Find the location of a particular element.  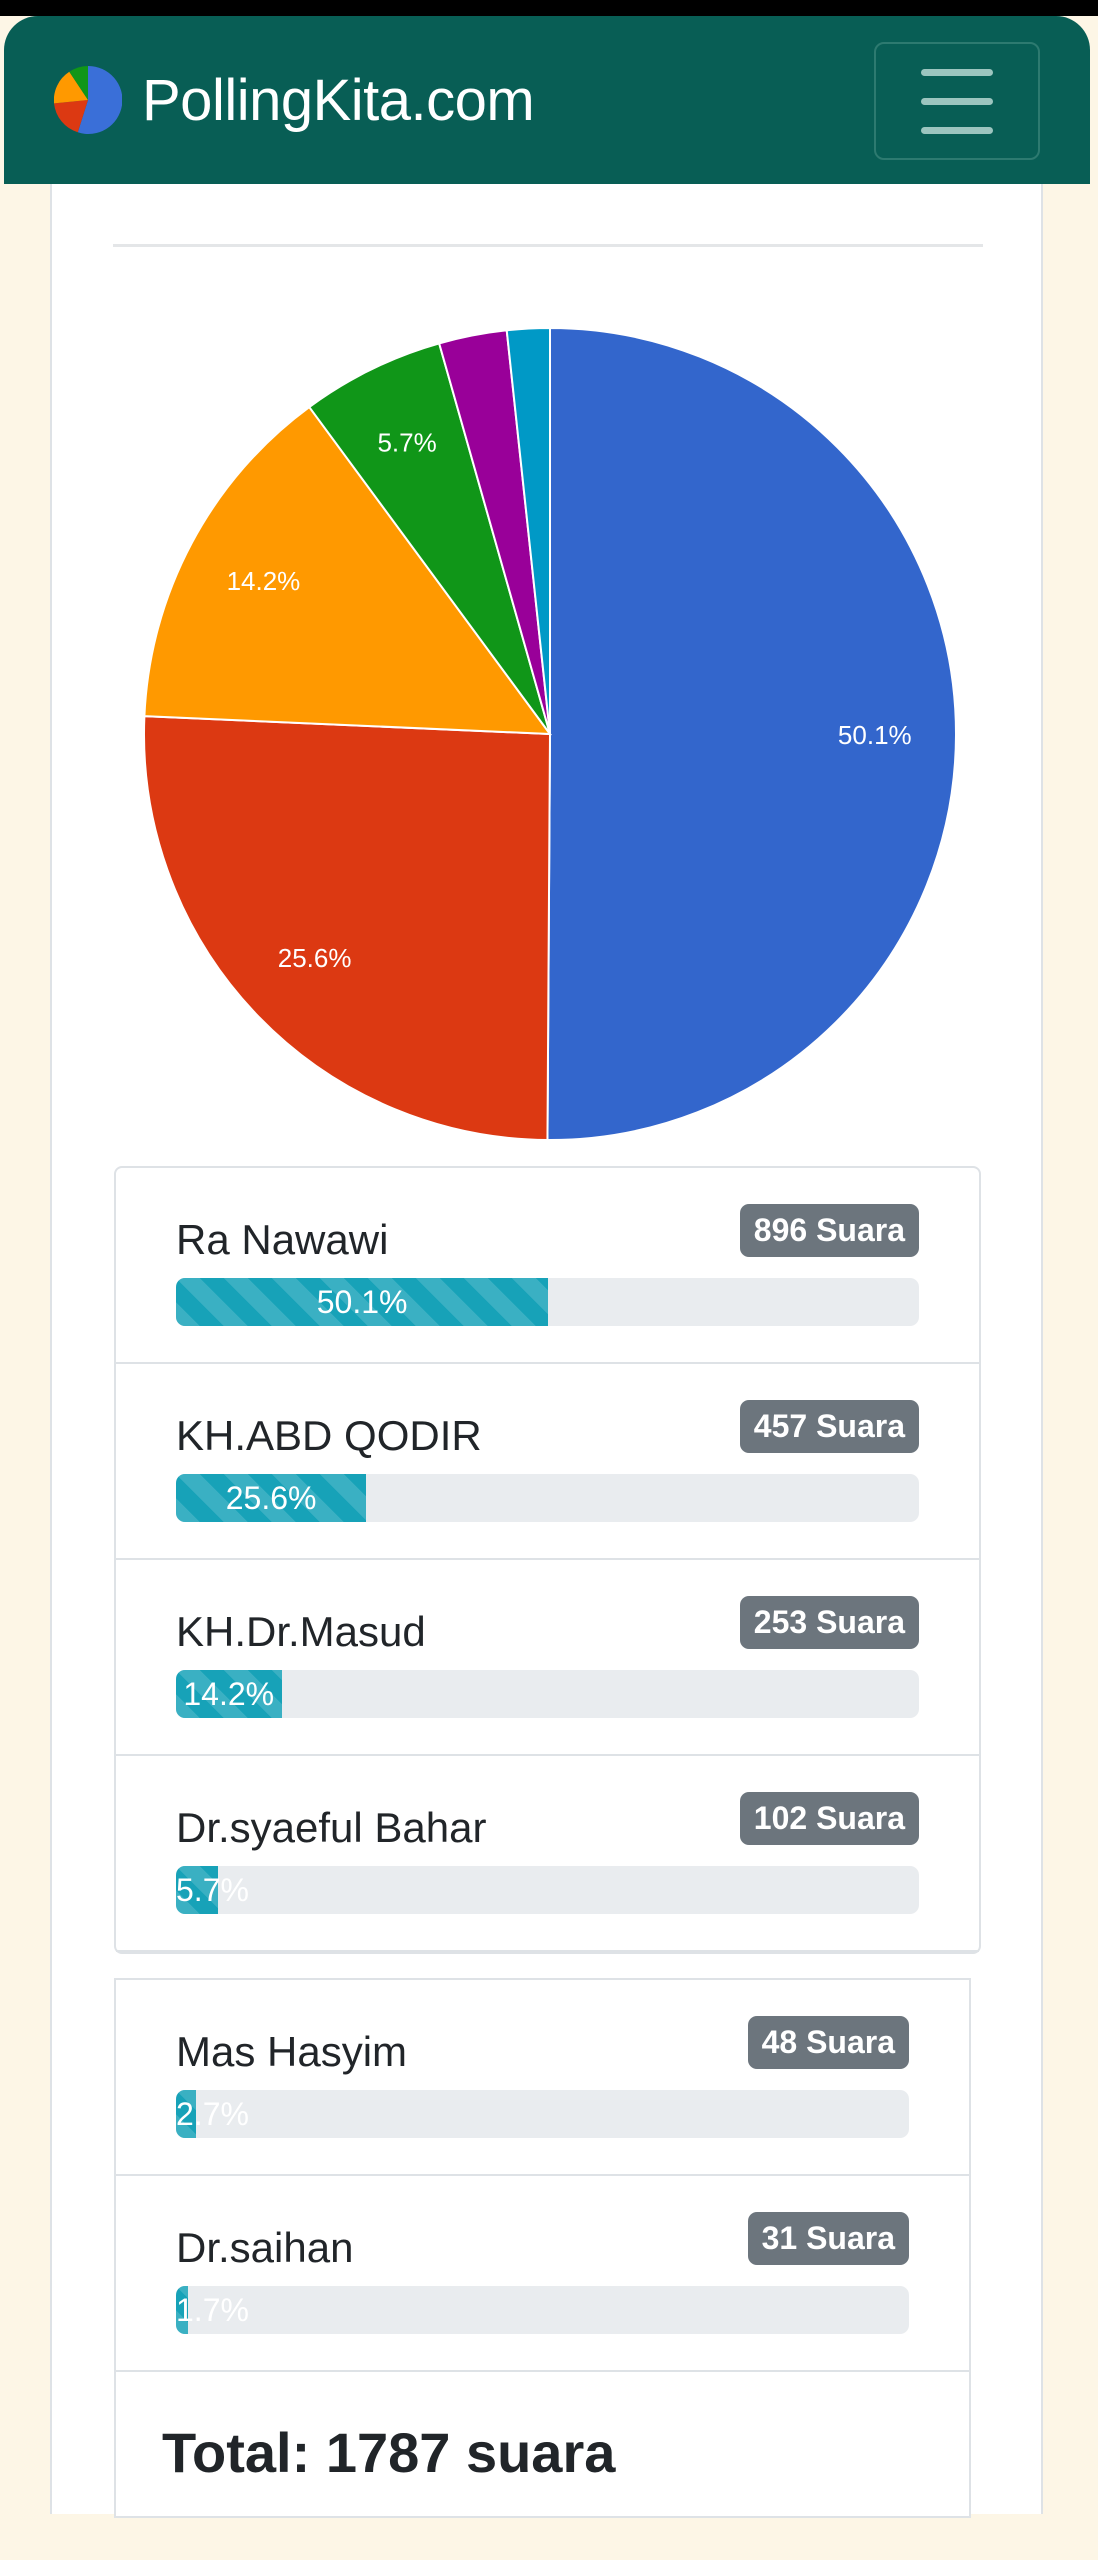

progress-bar: 1.7% is located at coordinates (542, 2310).